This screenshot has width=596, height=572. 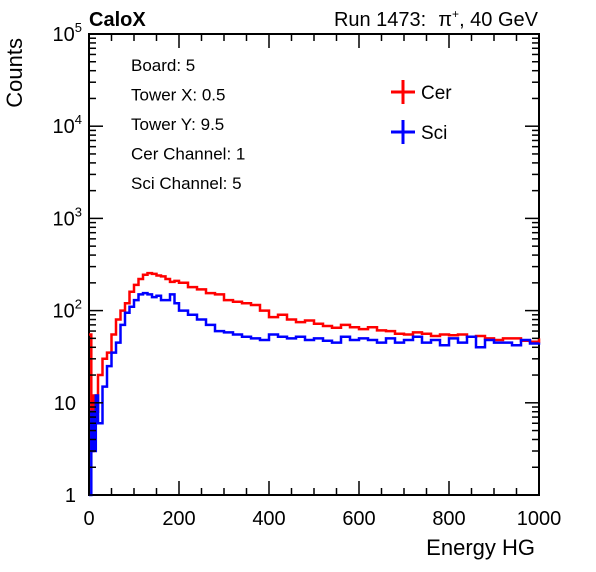 I want to click on y-tick-label: 10³, so click(x=67, y=217).